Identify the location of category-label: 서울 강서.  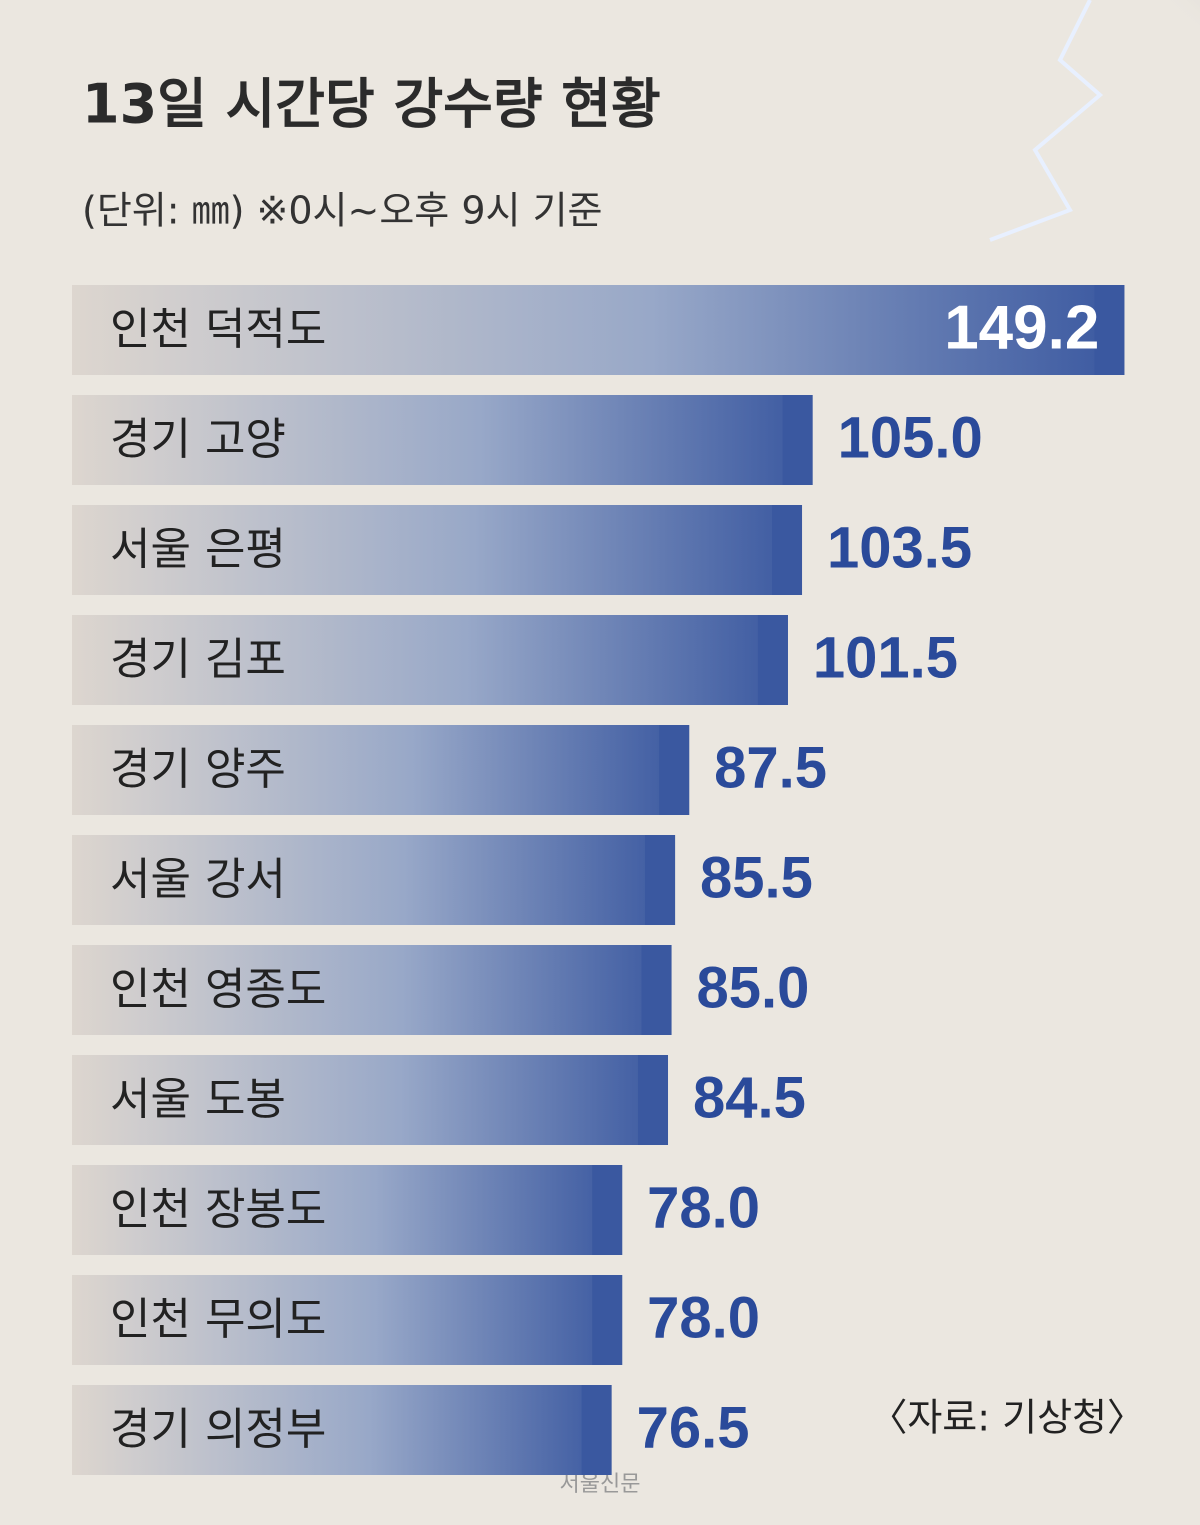
(198, 879).